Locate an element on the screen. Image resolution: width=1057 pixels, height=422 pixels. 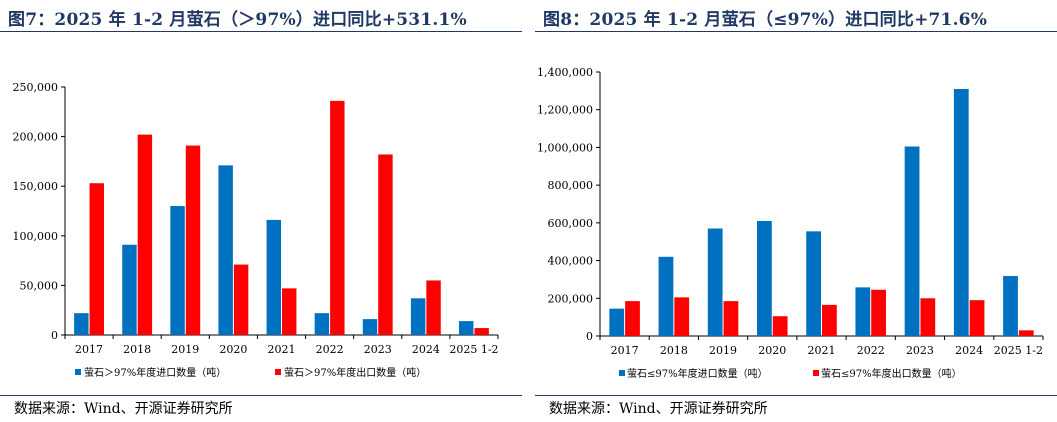
y-tick-label: 100,000 is located at coordinates (36, 236).